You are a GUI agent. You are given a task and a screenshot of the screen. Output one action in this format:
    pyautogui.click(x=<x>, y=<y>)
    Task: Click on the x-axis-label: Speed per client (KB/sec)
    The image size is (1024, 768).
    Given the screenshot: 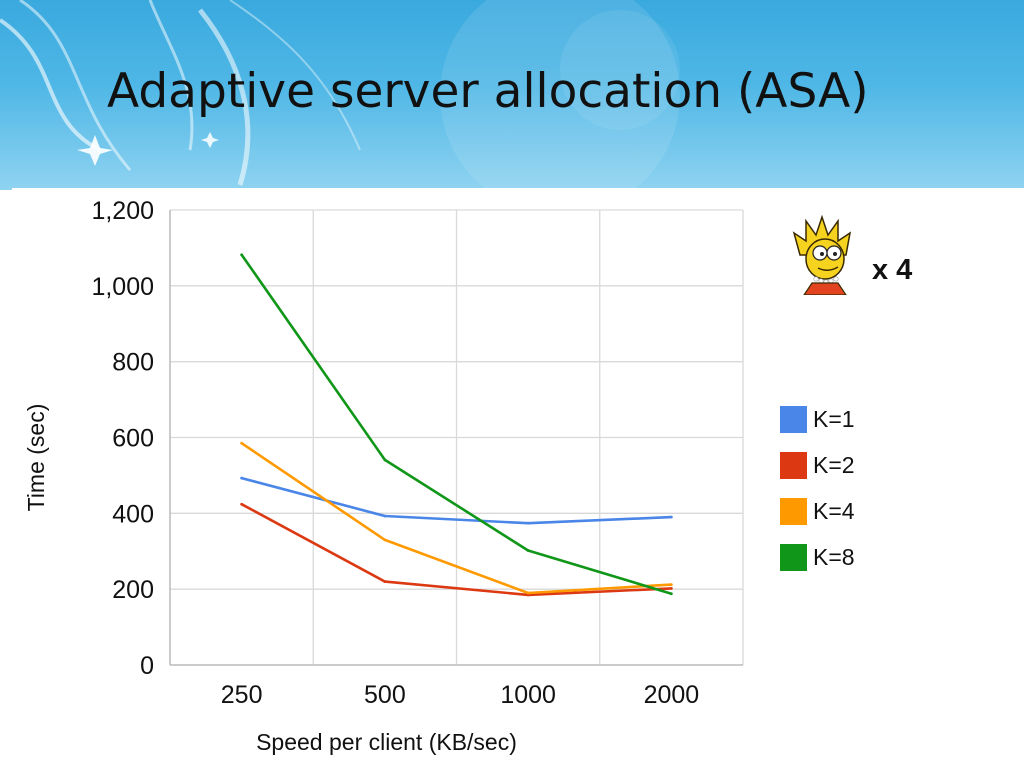 What is the action you would take?
    pyautogui.click(x=386, y=742)
    